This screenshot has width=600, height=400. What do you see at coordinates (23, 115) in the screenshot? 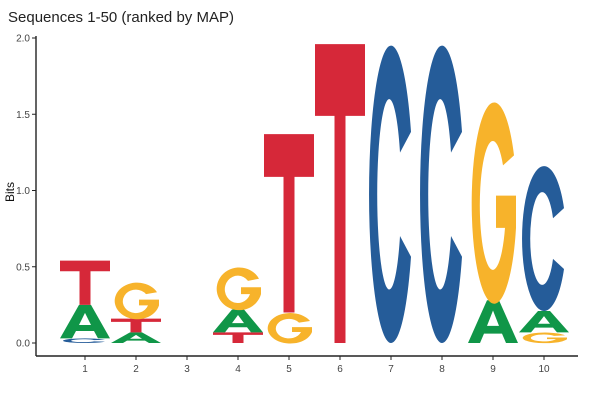
I see `y-tick-label: 1.5` at bounding box center [23, 115].